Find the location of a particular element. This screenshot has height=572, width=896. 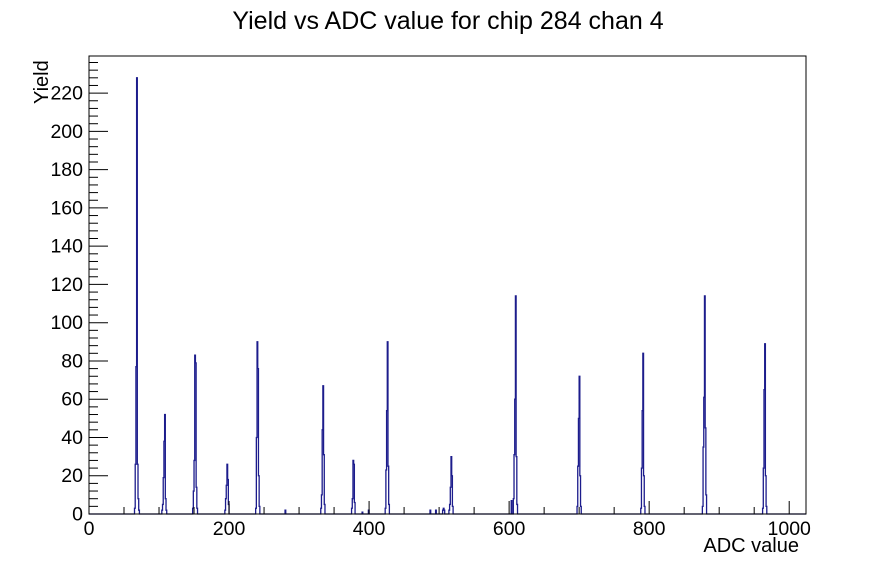

y-tick-label: 220 is located at coordinates (66, 94).